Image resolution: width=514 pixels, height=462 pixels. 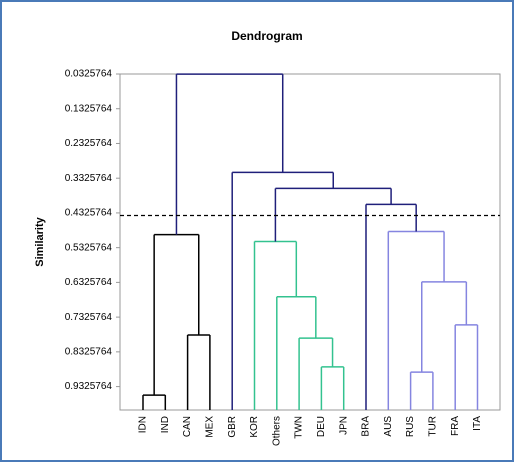 I want to click on y-tick-label: 0.1325764, so click(x=89, y=108).